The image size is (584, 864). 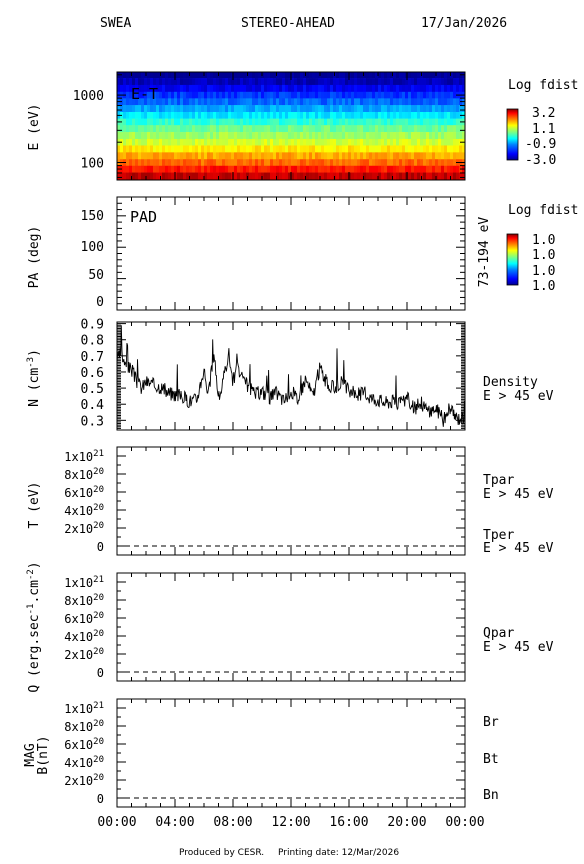 What do you see at coordinates (78, 493) in the screenshot?
I see `y-tick-mantissa: 6x10` at bounding box center [78, 493].